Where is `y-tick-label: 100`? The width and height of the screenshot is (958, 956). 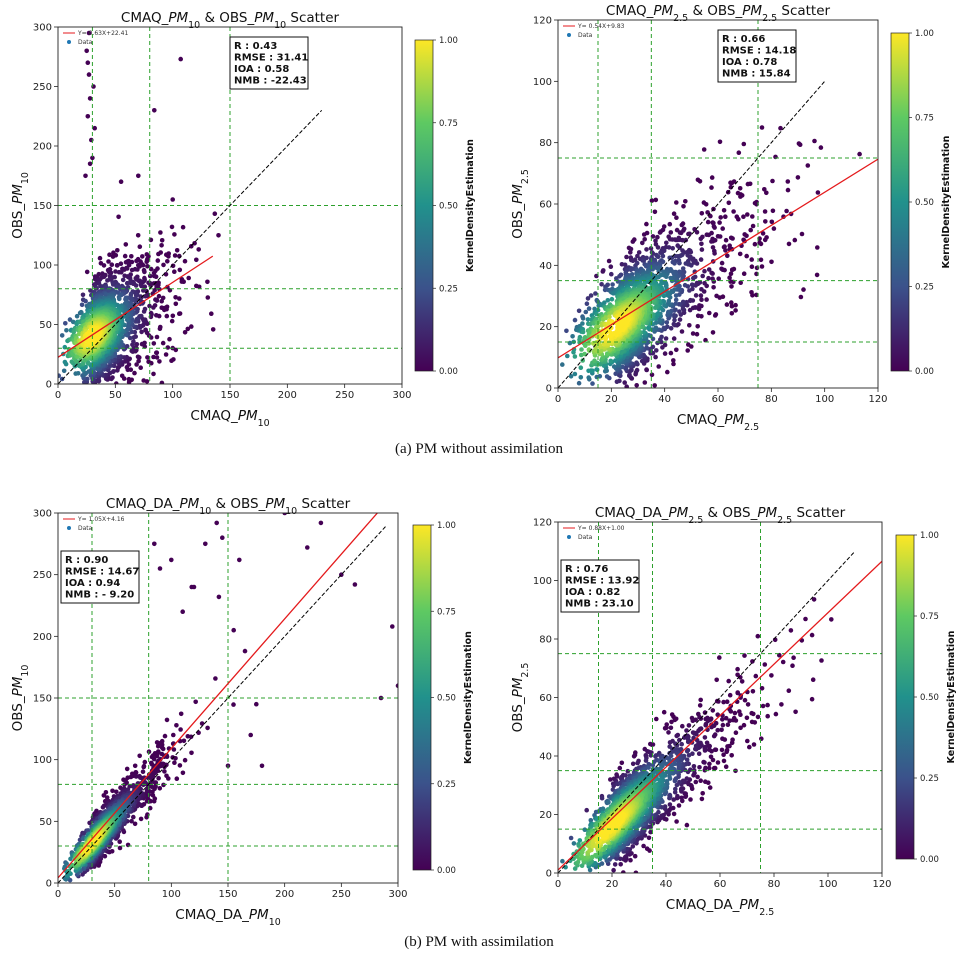
y-tick-label: 100 is located at coordinates (42, 266).